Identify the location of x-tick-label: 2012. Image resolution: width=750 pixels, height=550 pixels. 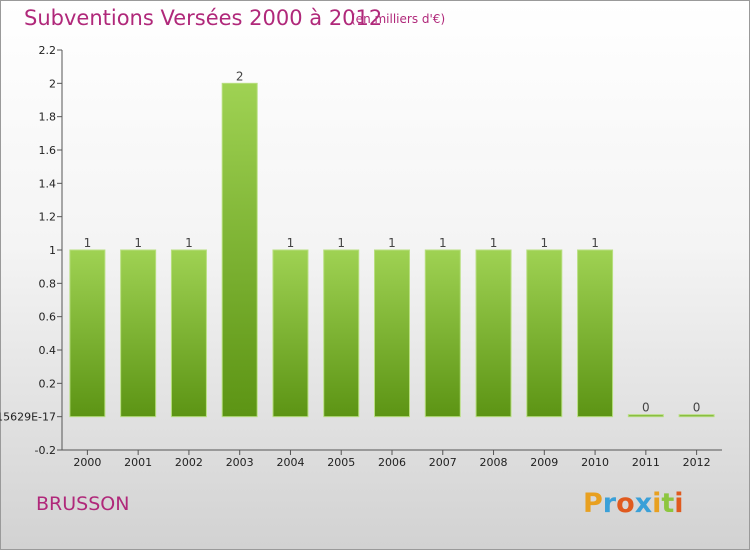
(697, 462).